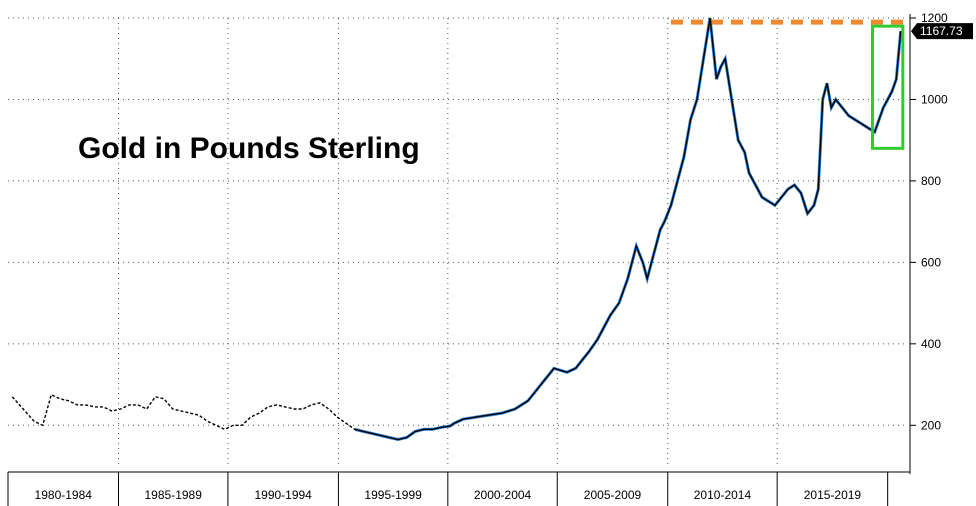  Describe the element at coordinates (723, 495) in the screenshot. I see `x-category-label: 2010-2014` at that location.